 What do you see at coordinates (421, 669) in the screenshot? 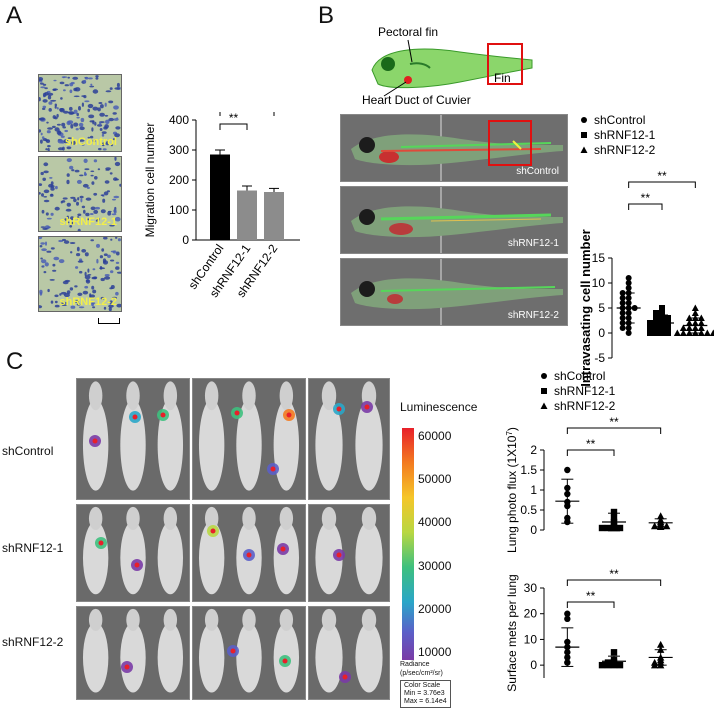
I see `radiance-label: Radiance (p/sec/cm²/sr)` at bounding box center [421, 669].